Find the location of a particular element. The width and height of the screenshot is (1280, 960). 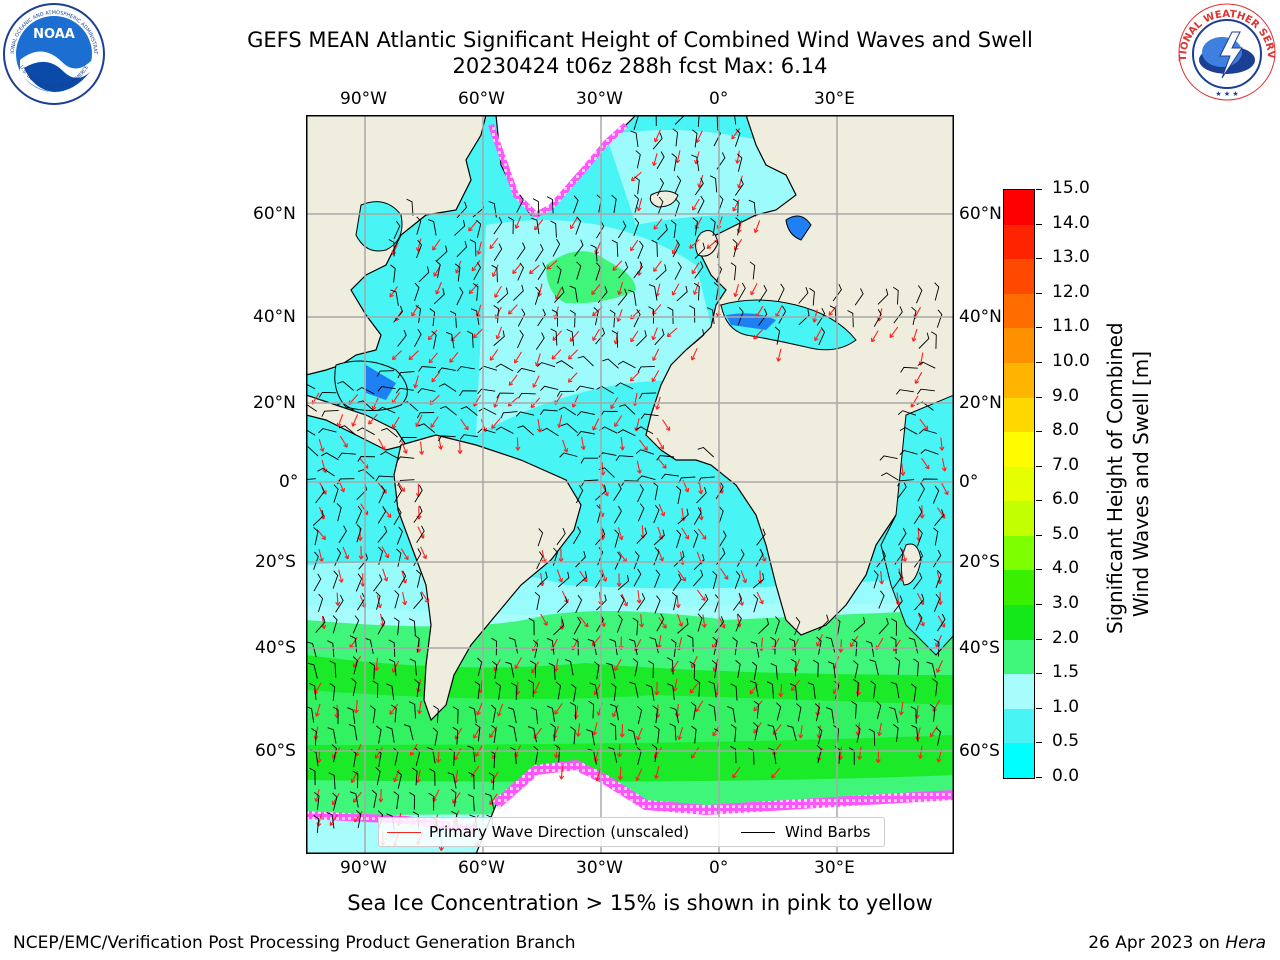

machine-name: Hera is located at coordinates (1245, 943).